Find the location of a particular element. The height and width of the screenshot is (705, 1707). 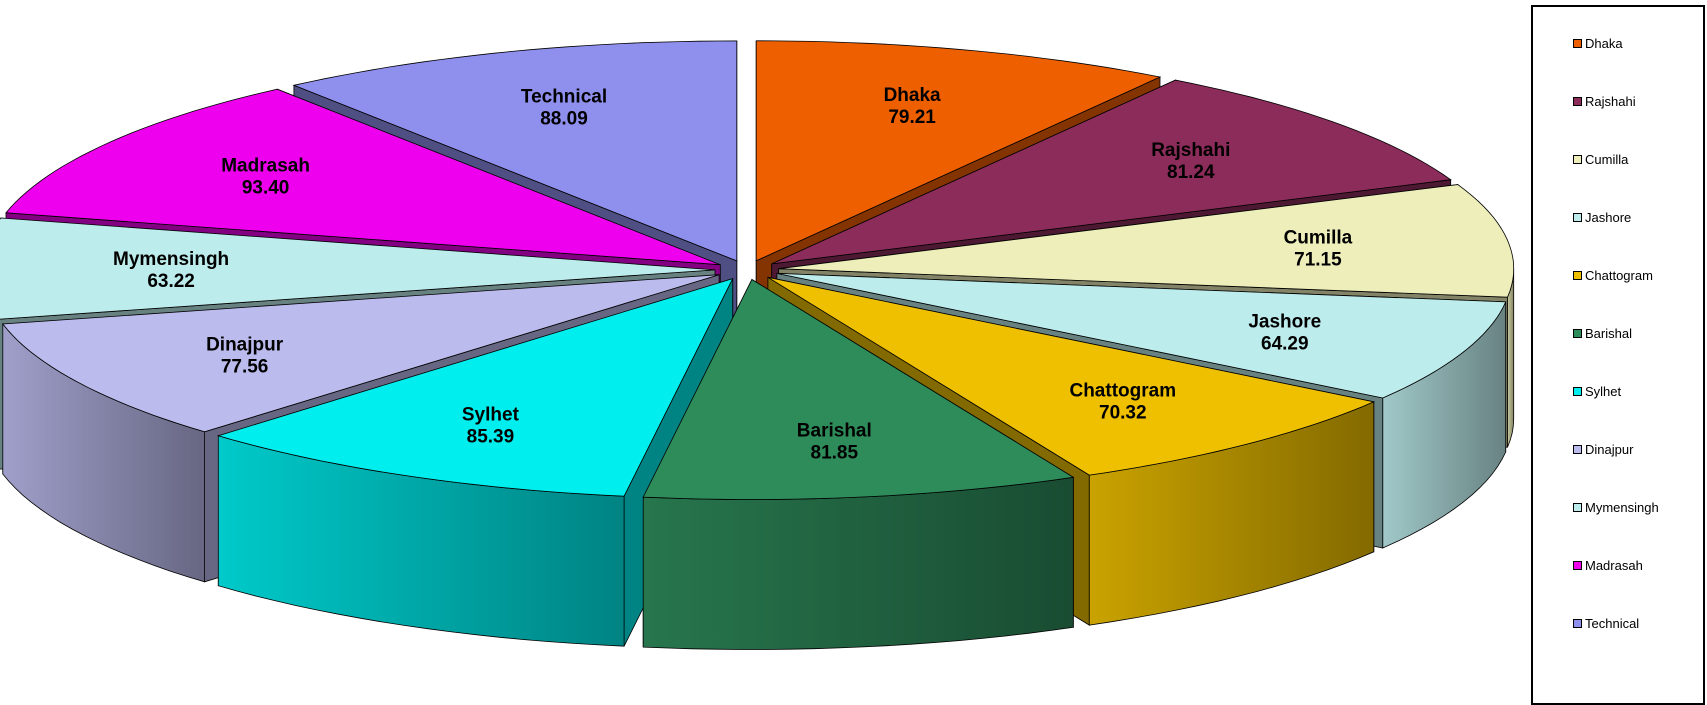

legend-swatch-mymensingh is located at coordinates (1577, 507).